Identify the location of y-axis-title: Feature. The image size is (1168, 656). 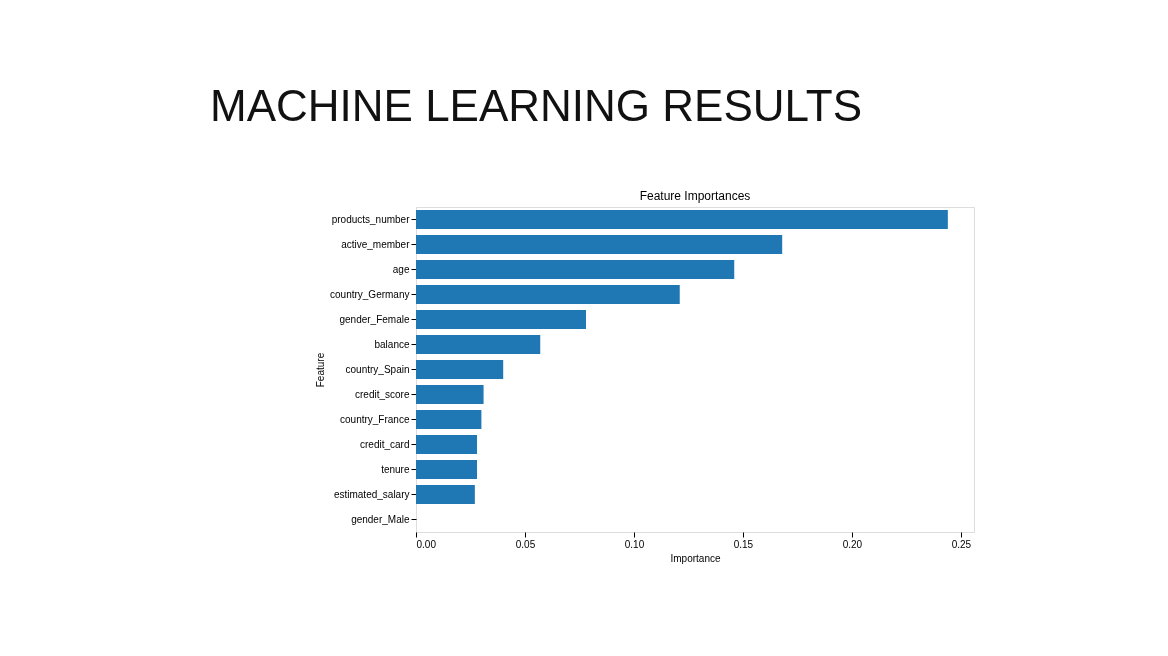
(321, 370).